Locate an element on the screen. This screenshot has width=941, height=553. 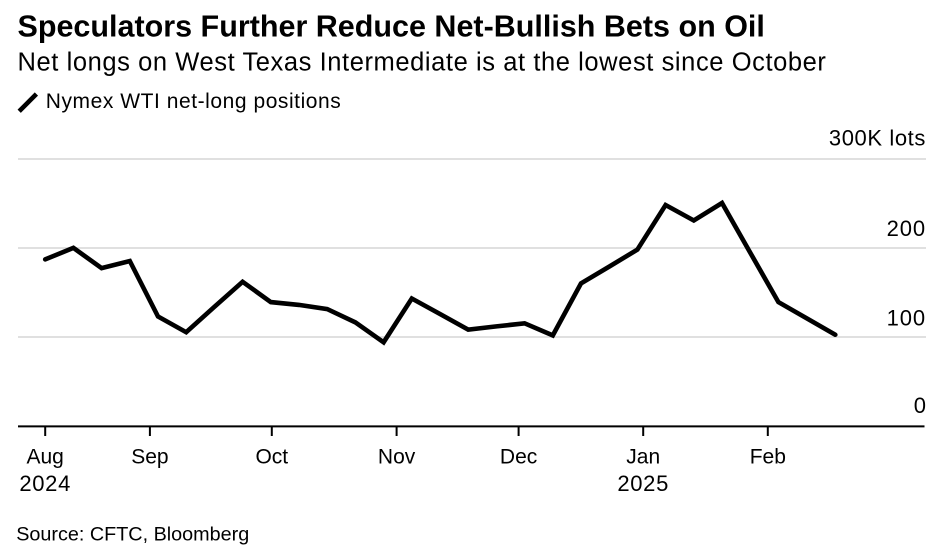
svg-text: Aug is located at coordinates (45, 457).